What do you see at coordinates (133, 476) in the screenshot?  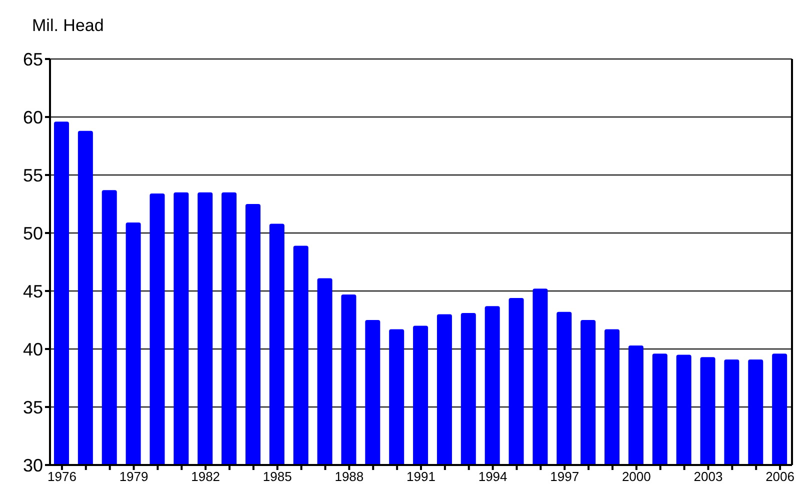 I see `x-tick-label: 1979` at bounding box center [133, 476].